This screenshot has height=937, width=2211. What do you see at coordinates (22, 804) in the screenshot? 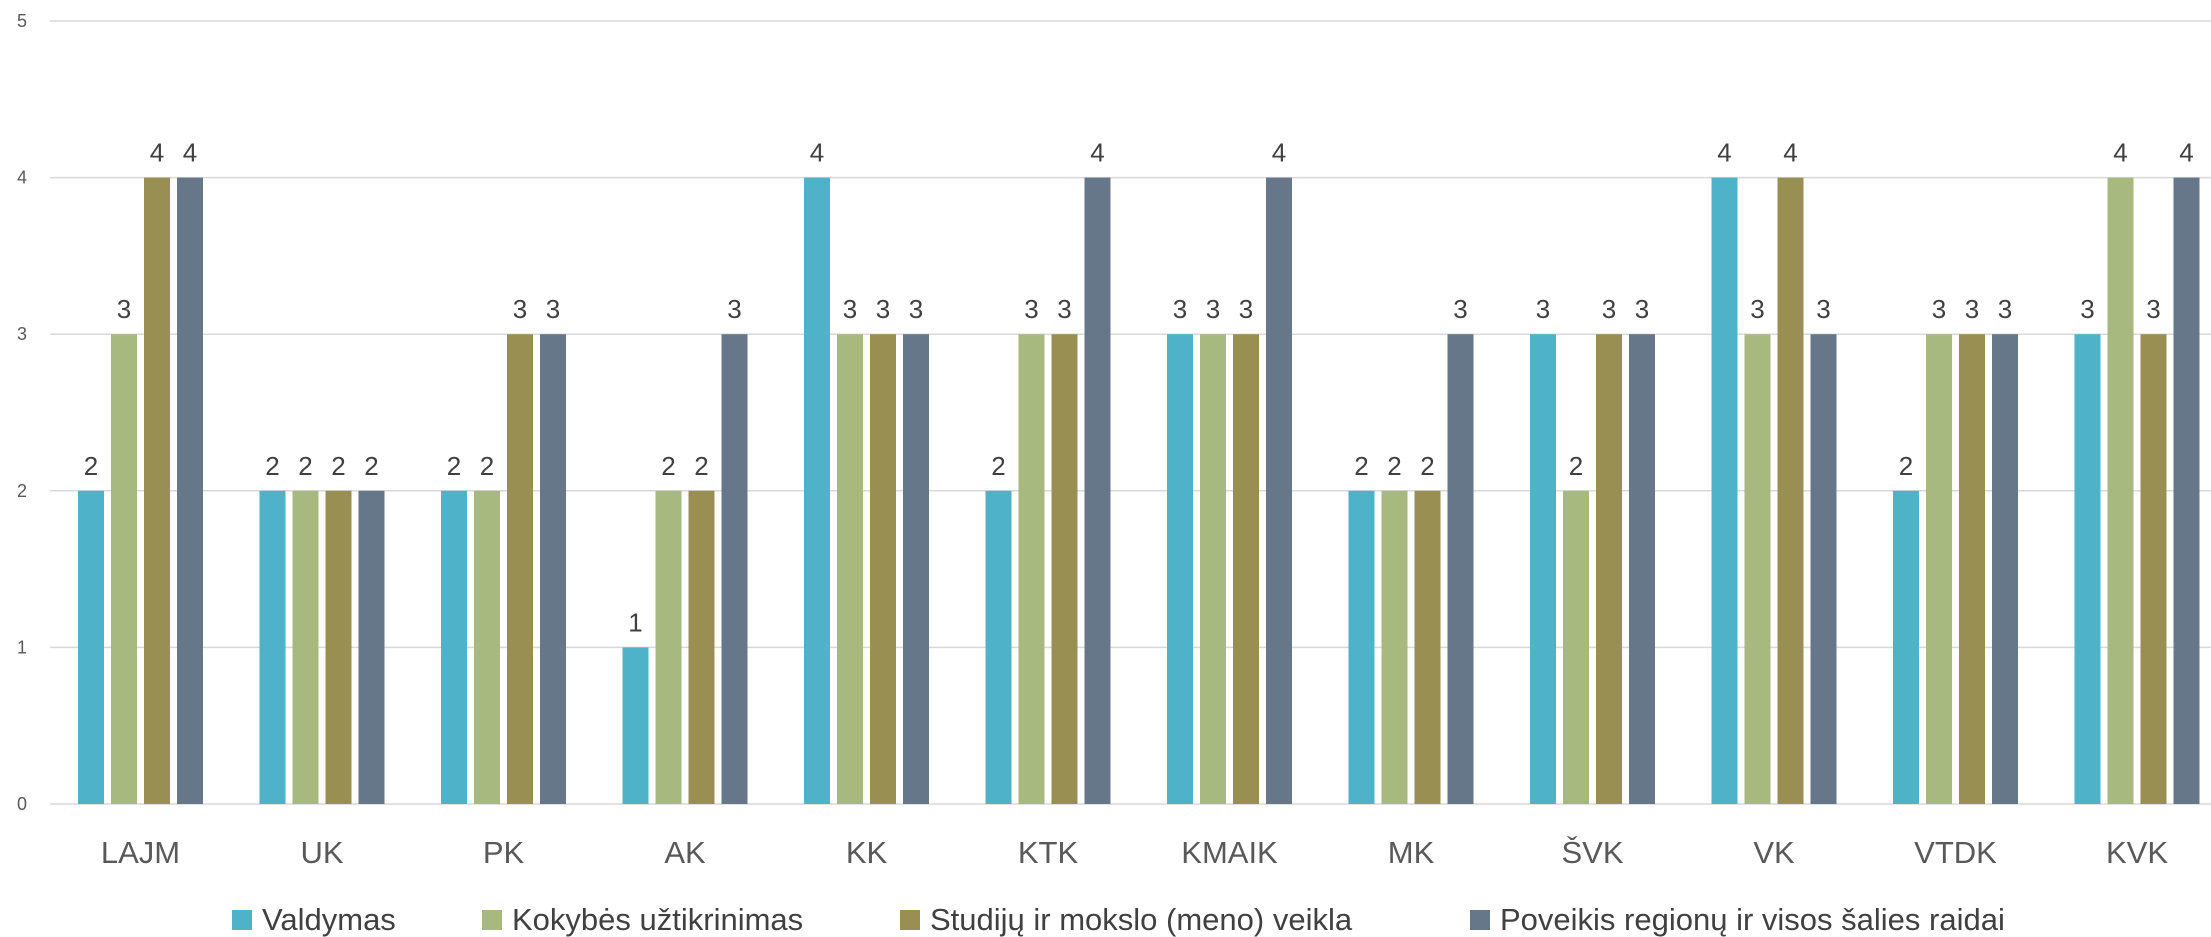
I see `y-tick-label: 0` at bounding box center [22, 804].